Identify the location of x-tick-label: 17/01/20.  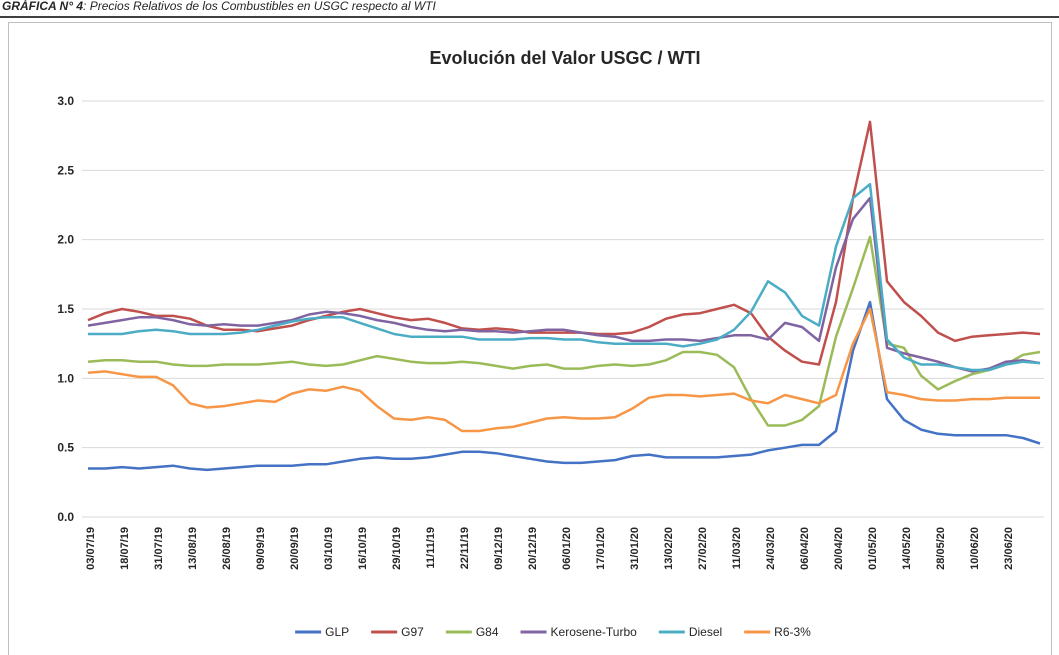
(601, 548).